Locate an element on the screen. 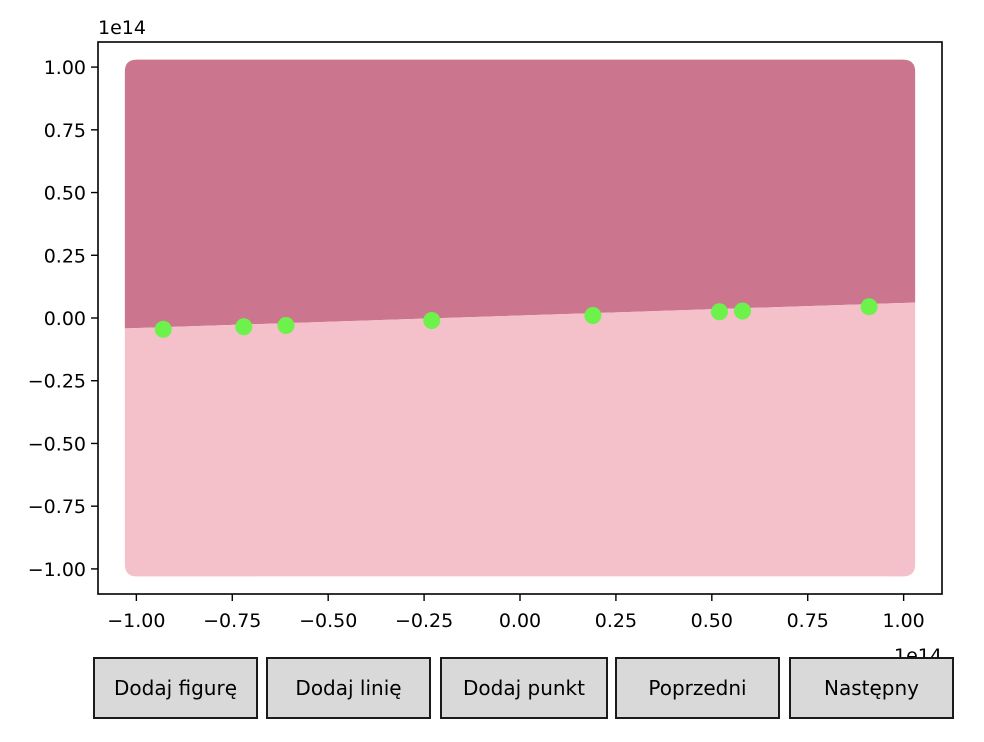  add-figure-button: Dodaj figurę is located at coordinates (175, 688).